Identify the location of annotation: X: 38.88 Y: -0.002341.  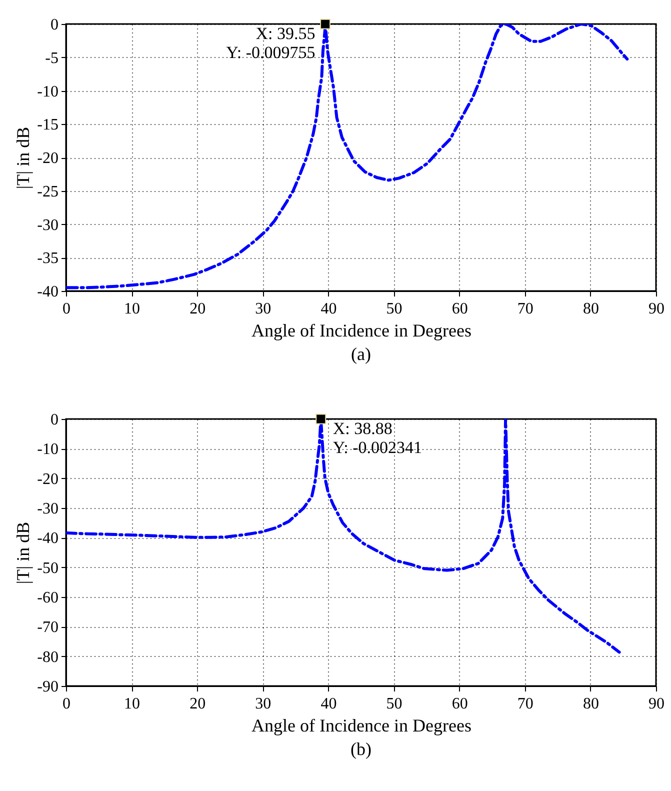
(377, 438).